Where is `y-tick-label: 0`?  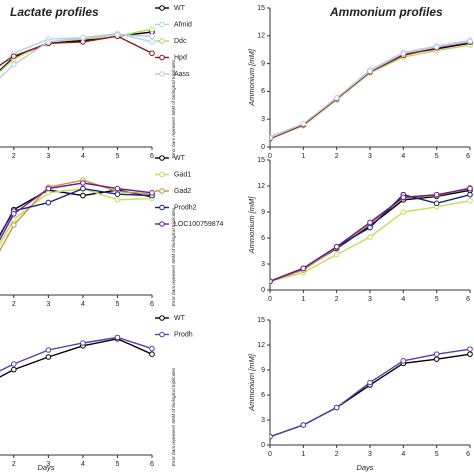 y-tick-label: 0 is located at coordinates (263, 290).